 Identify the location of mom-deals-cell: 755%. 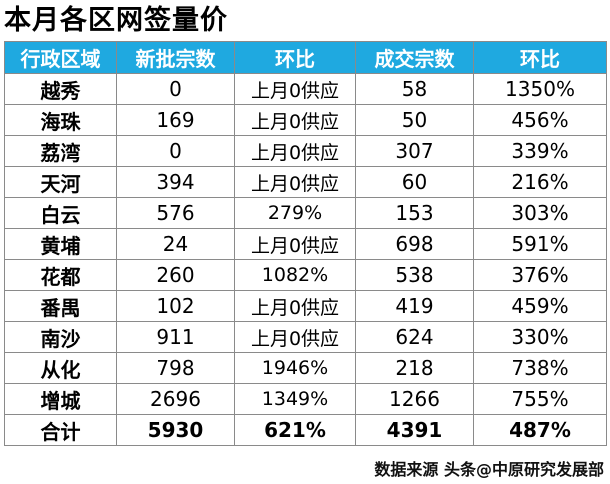
(540, 399).